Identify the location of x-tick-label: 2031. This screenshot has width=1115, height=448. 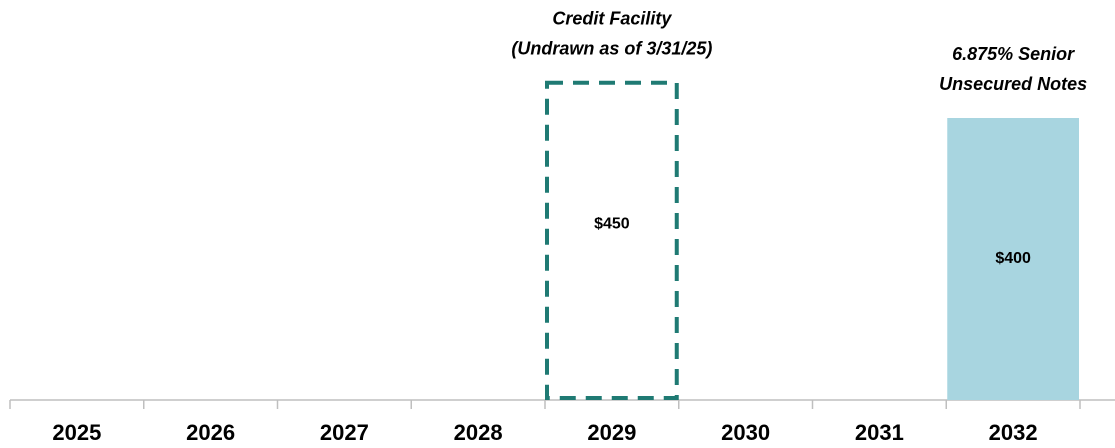
(879, 431).